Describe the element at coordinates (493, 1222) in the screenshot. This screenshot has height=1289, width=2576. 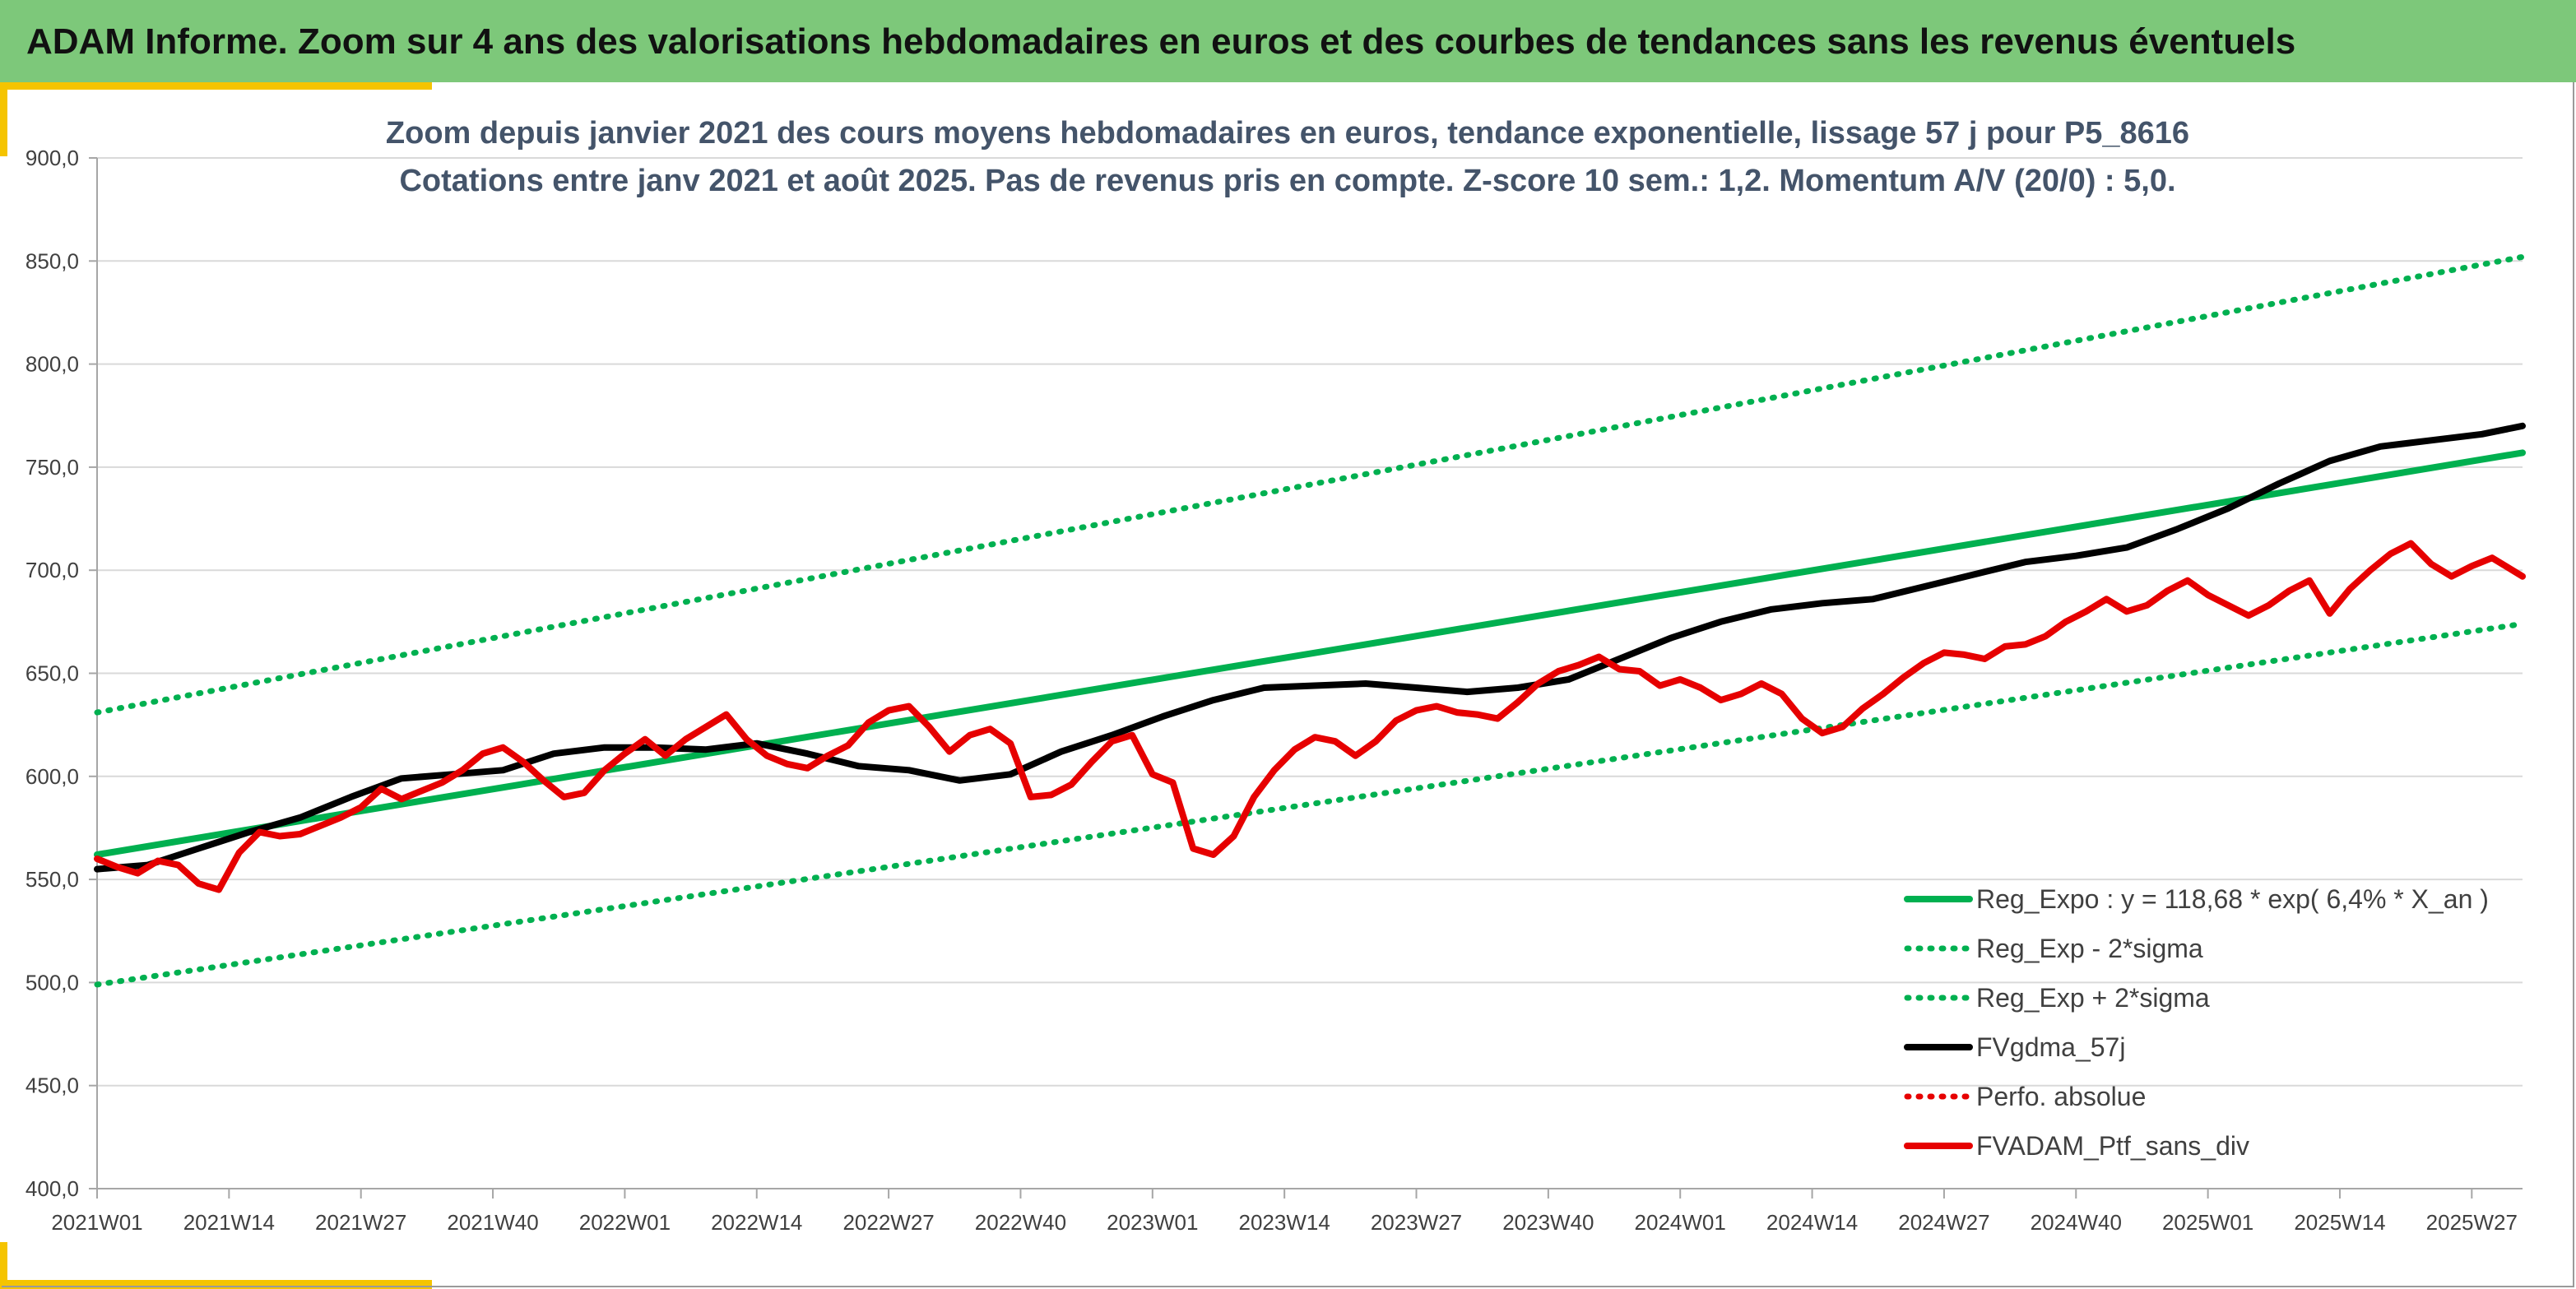
I see `x-tick-label: 2021W40` at that location.